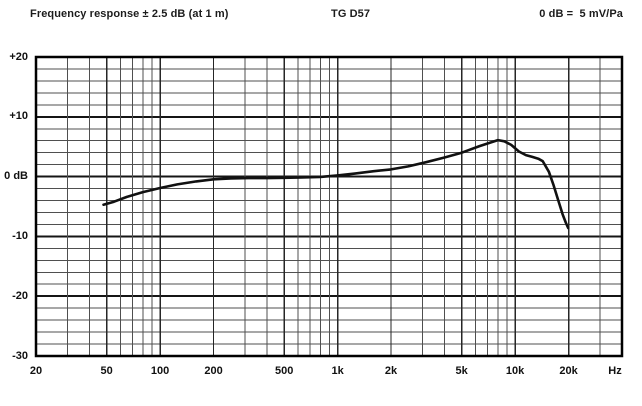 Image resolution: width=642 pixels, height=406 pixels. Describe the element at coordinates (213, 371) in the screenshot. I see `x-axis-tick-label: 200` at that location.